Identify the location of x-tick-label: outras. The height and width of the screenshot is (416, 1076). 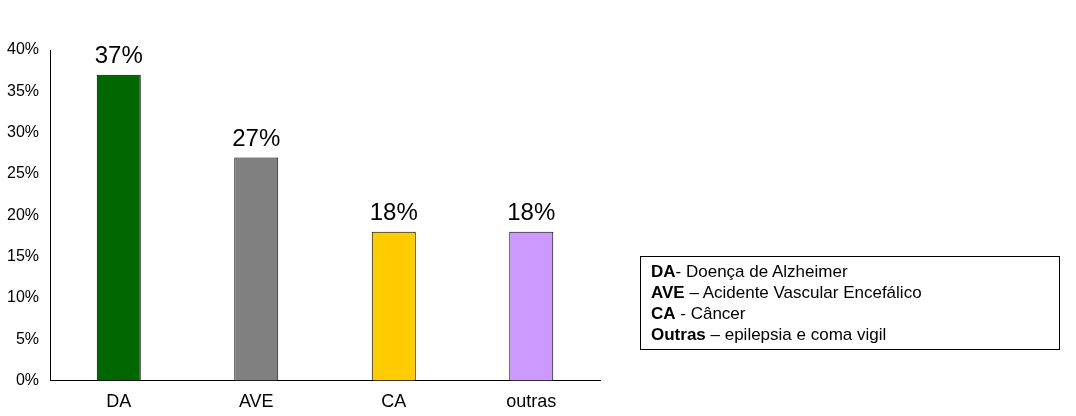
(531, 401).